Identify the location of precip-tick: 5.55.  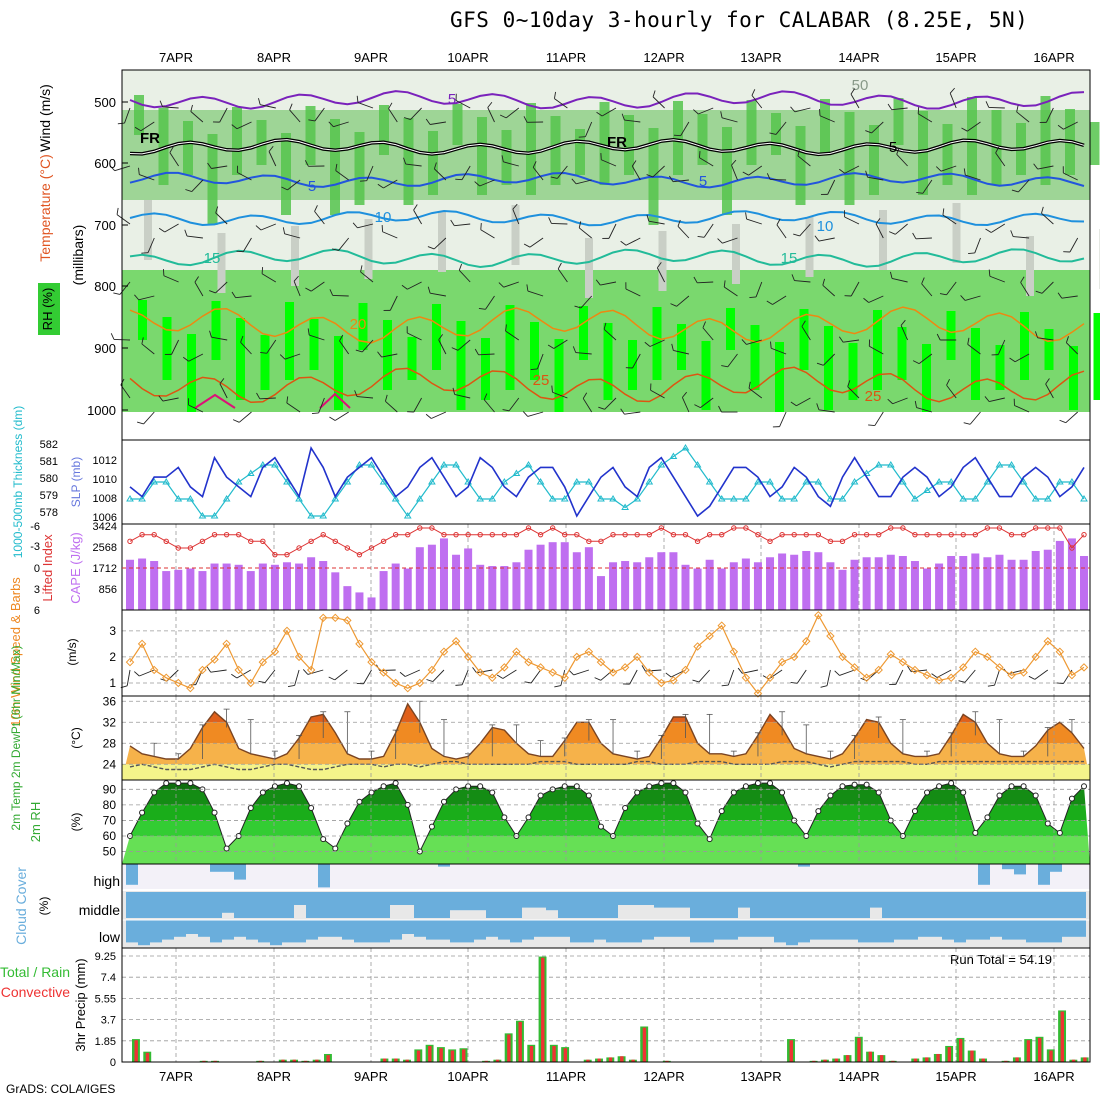
(105, 999).